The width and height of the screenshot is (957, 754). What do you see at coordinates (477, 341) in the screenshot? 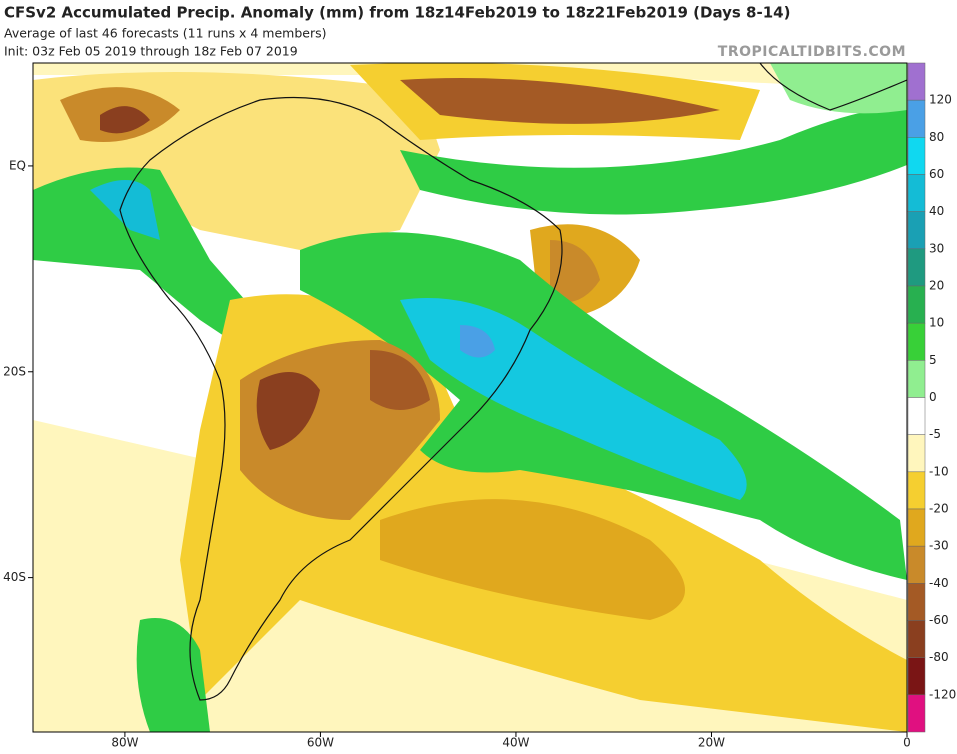
I see `field-blue` at bounding box center [477, 341].